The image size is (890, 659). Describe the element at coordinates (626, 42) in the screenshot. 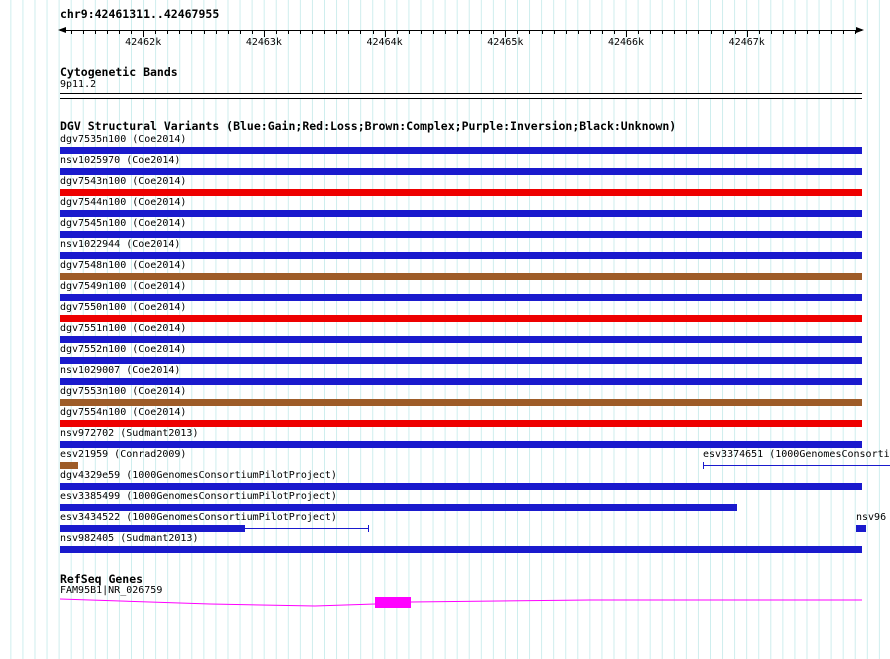

I see `ruler-tick-label: 42466k` at that location.